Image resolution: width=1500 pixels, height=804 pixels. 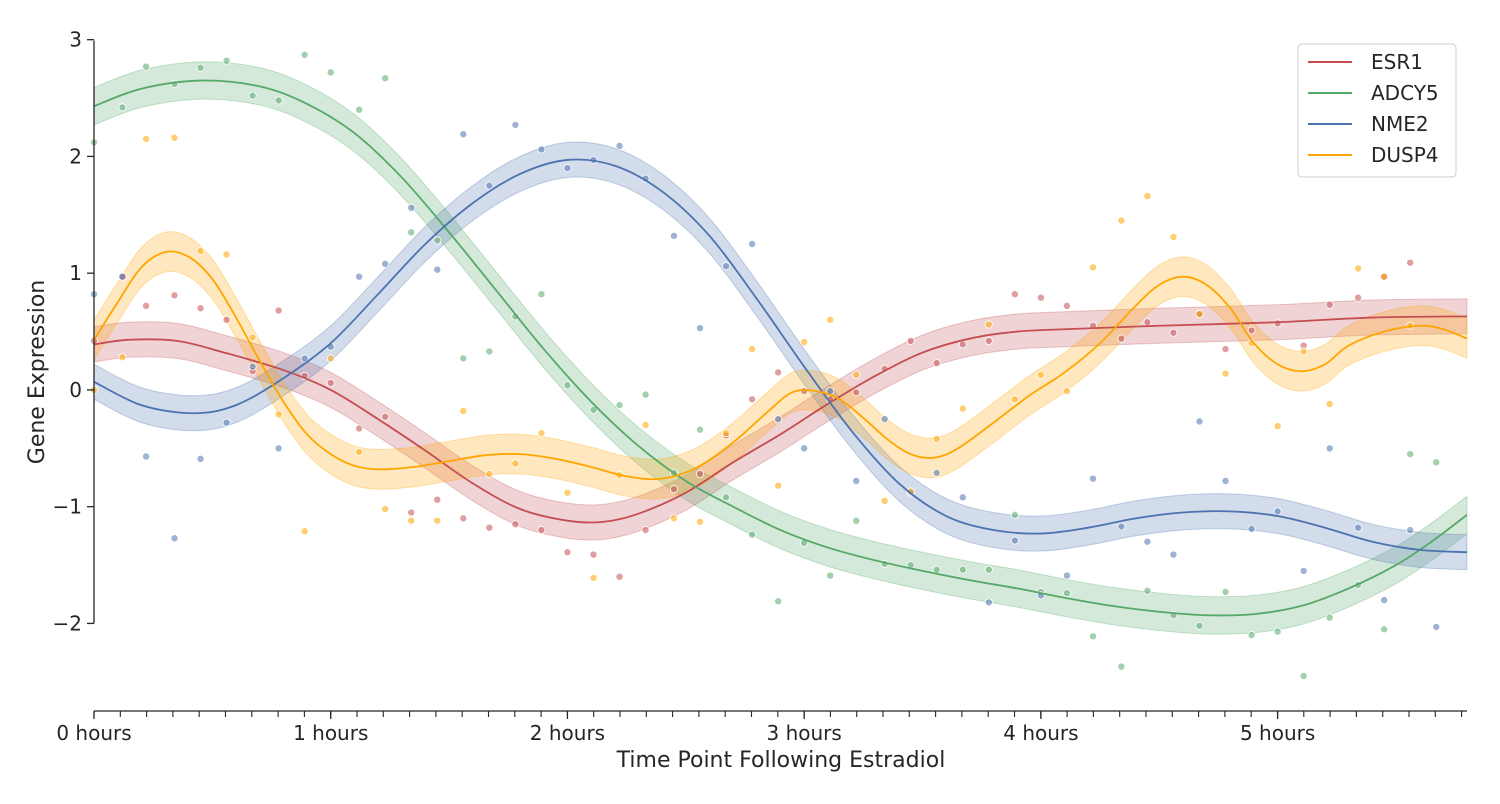 What do you see at coordinates (1397, 62) in the screenshot?
I see `esr1-legend-label: ESR1` at bounding box center [1397, 62].